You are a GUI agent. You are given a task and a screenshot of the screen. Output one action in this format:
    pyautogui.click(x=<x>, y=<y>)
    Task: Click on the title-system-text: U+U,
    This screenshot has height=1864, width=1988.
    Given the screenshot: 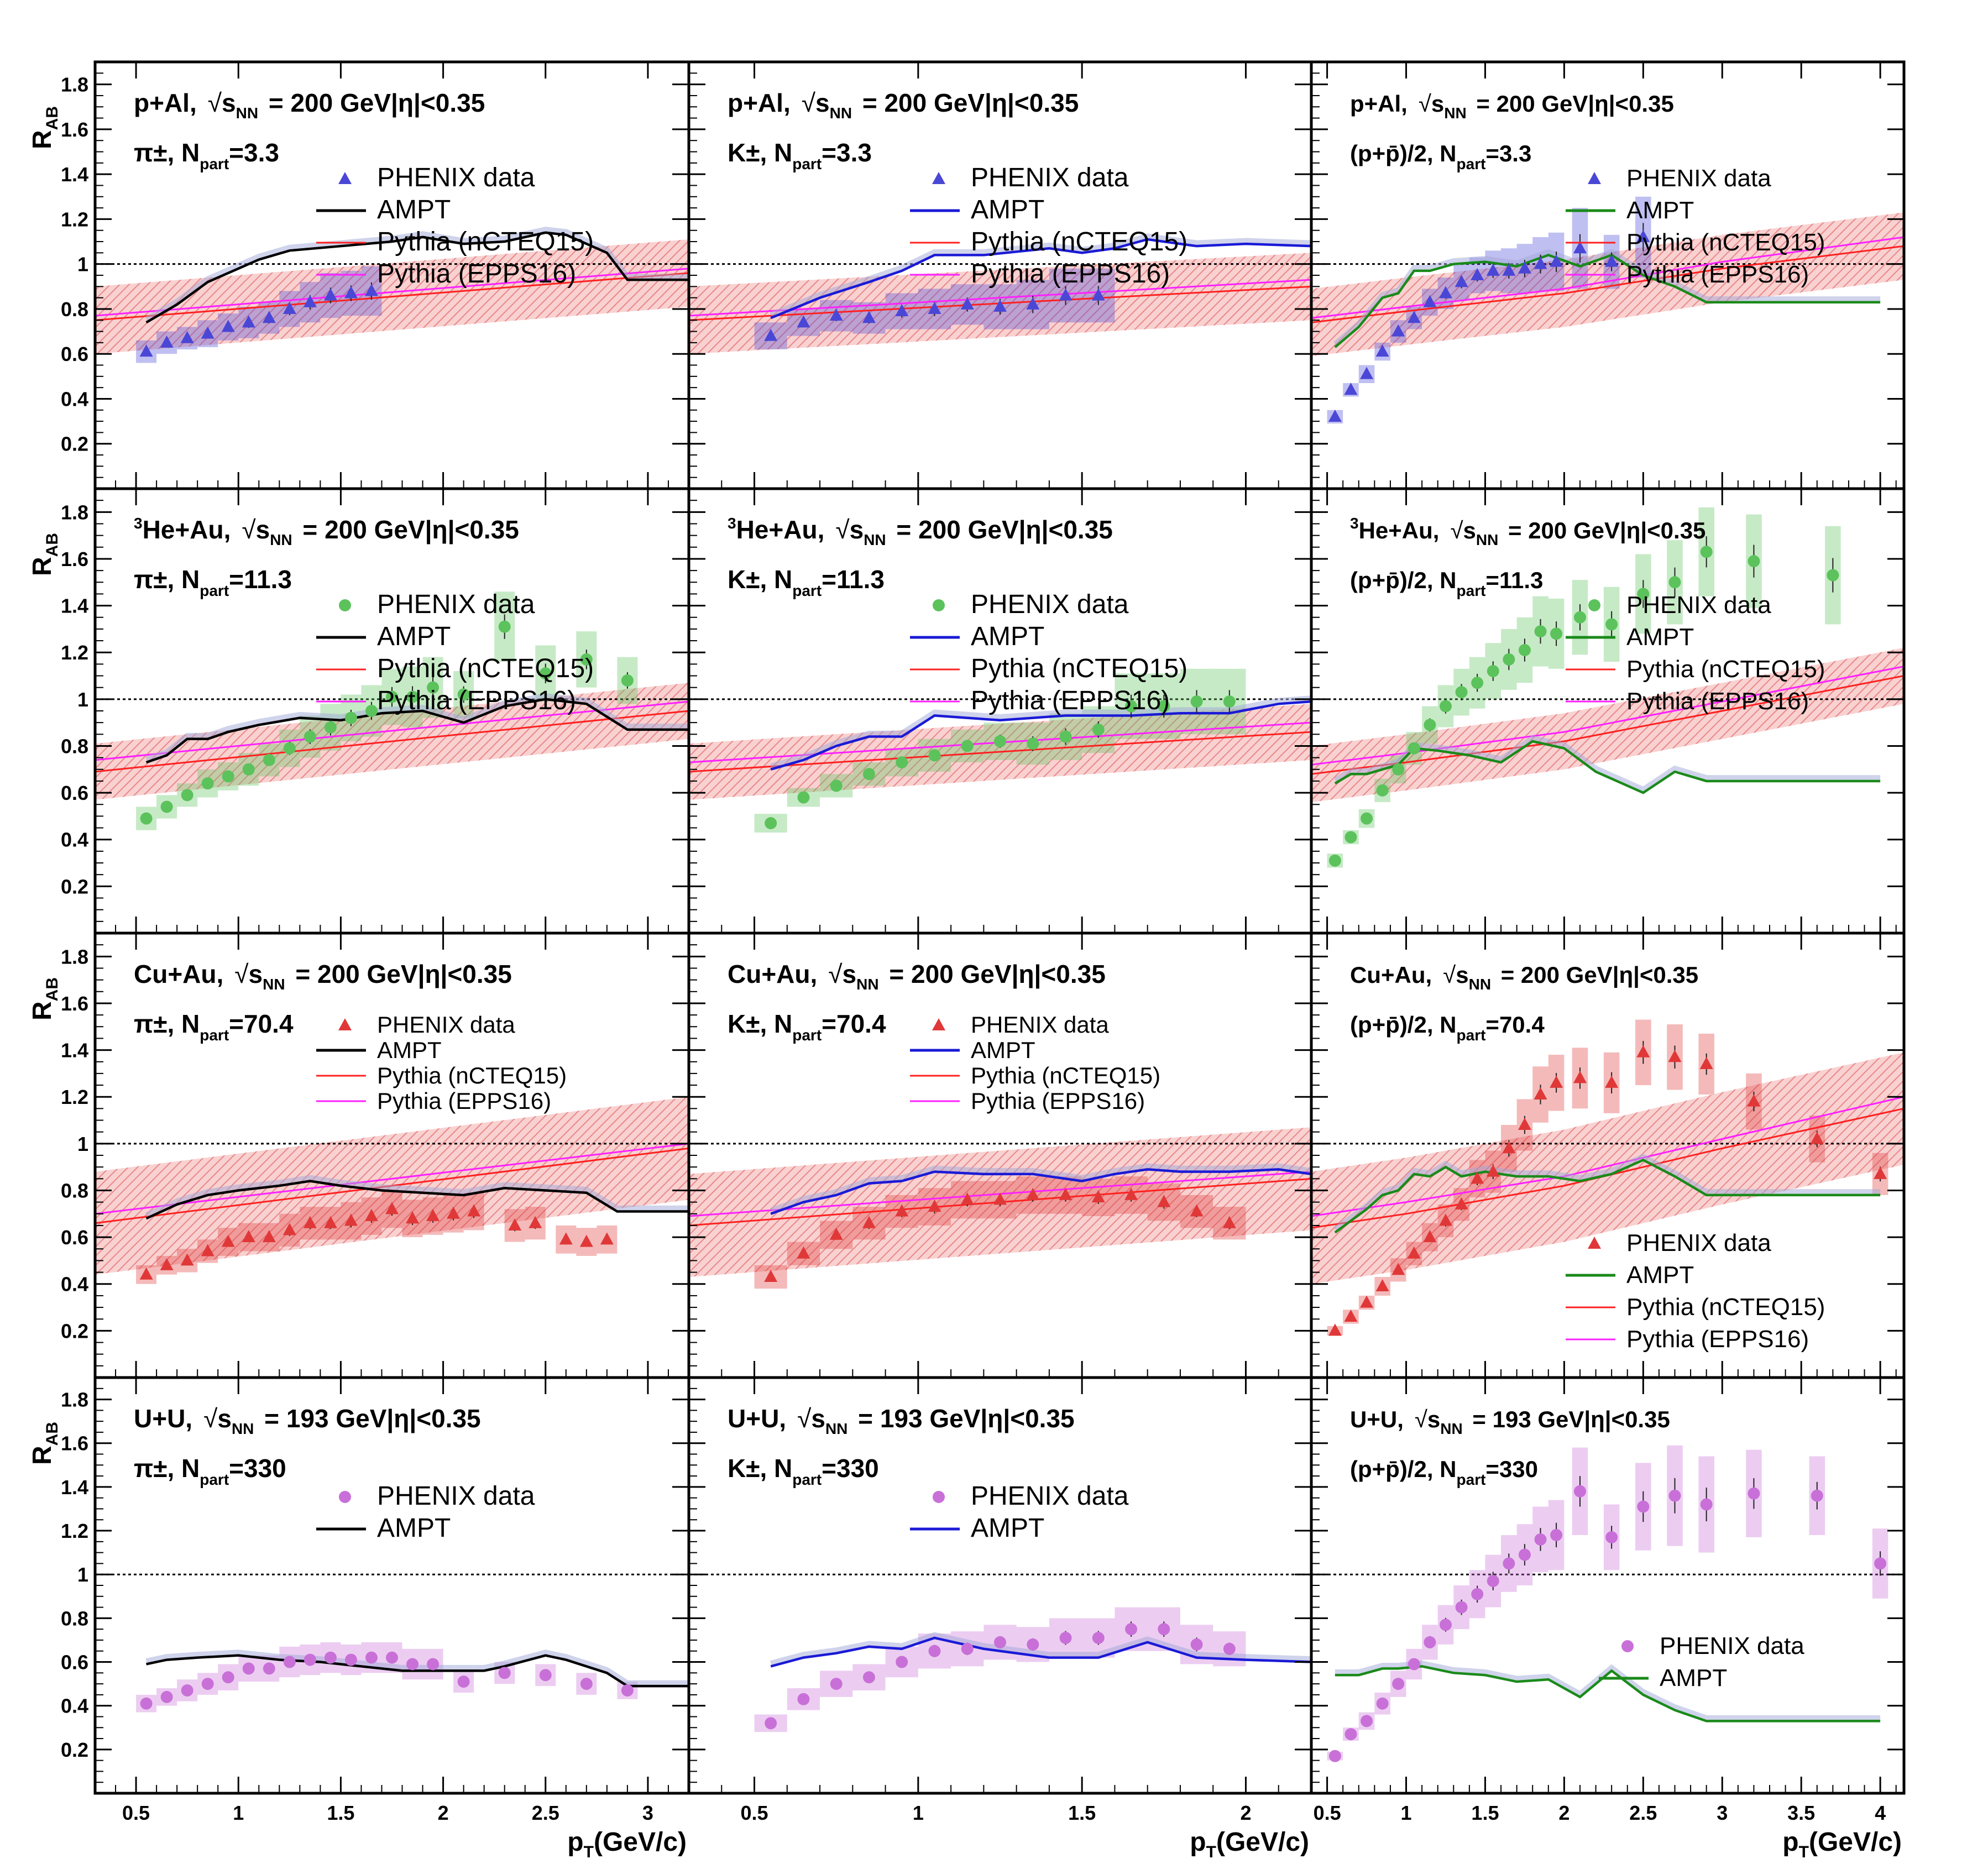 What is the action you would take?
    pyautogui.click(x=1377, y=1419)
    